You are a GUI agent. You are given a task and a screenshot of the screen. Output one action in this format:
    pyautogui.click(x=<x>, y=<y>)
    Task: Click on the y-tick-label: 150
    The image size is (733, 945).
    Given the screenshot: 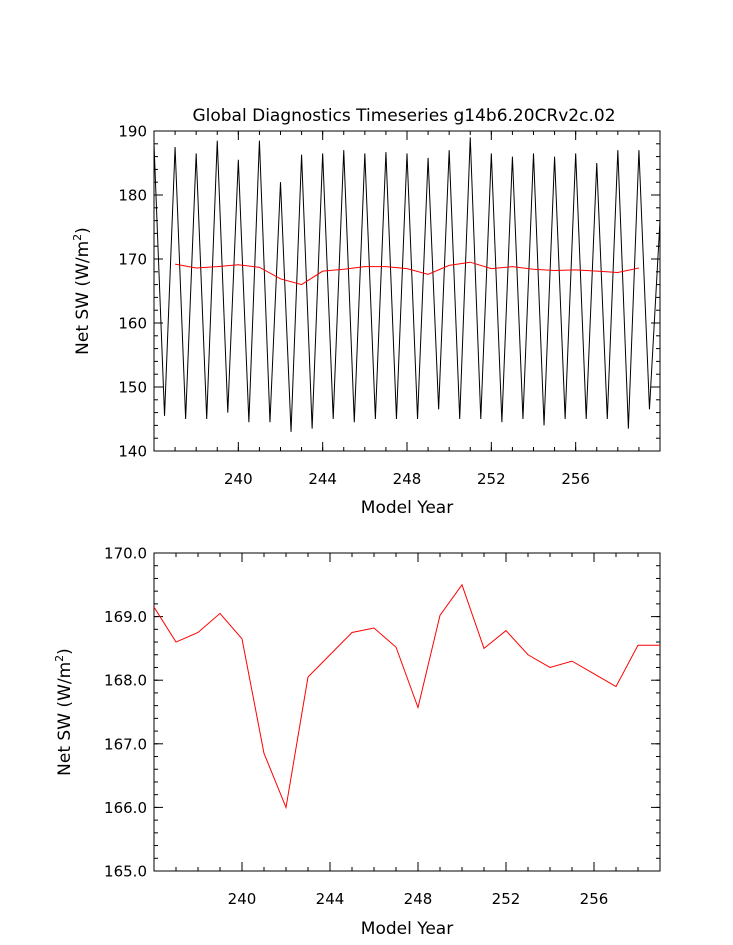 What is the action you would take?
    pyautogui.click(x=132, y=388)
    